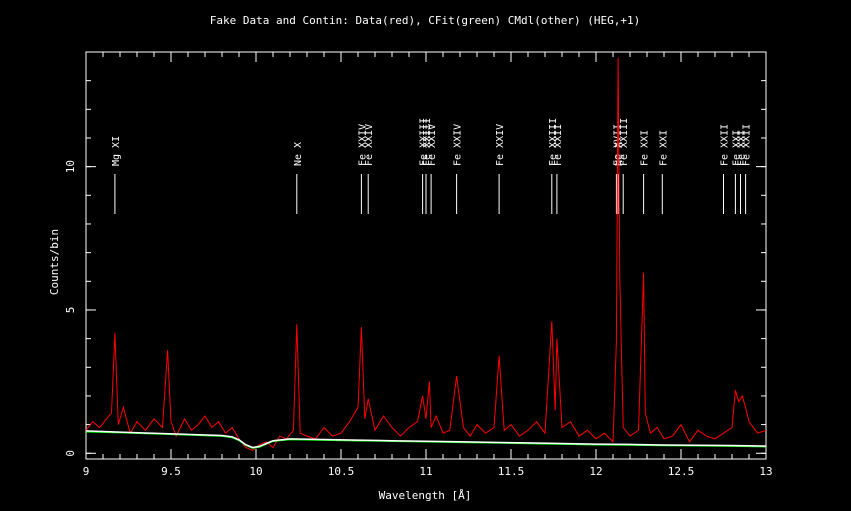 This screenshot has height=511, width=851. What do you see at coordinates (70, 453) in the screenshot?
I see `y-tick-label: 0` at bounding box center [70, 453].